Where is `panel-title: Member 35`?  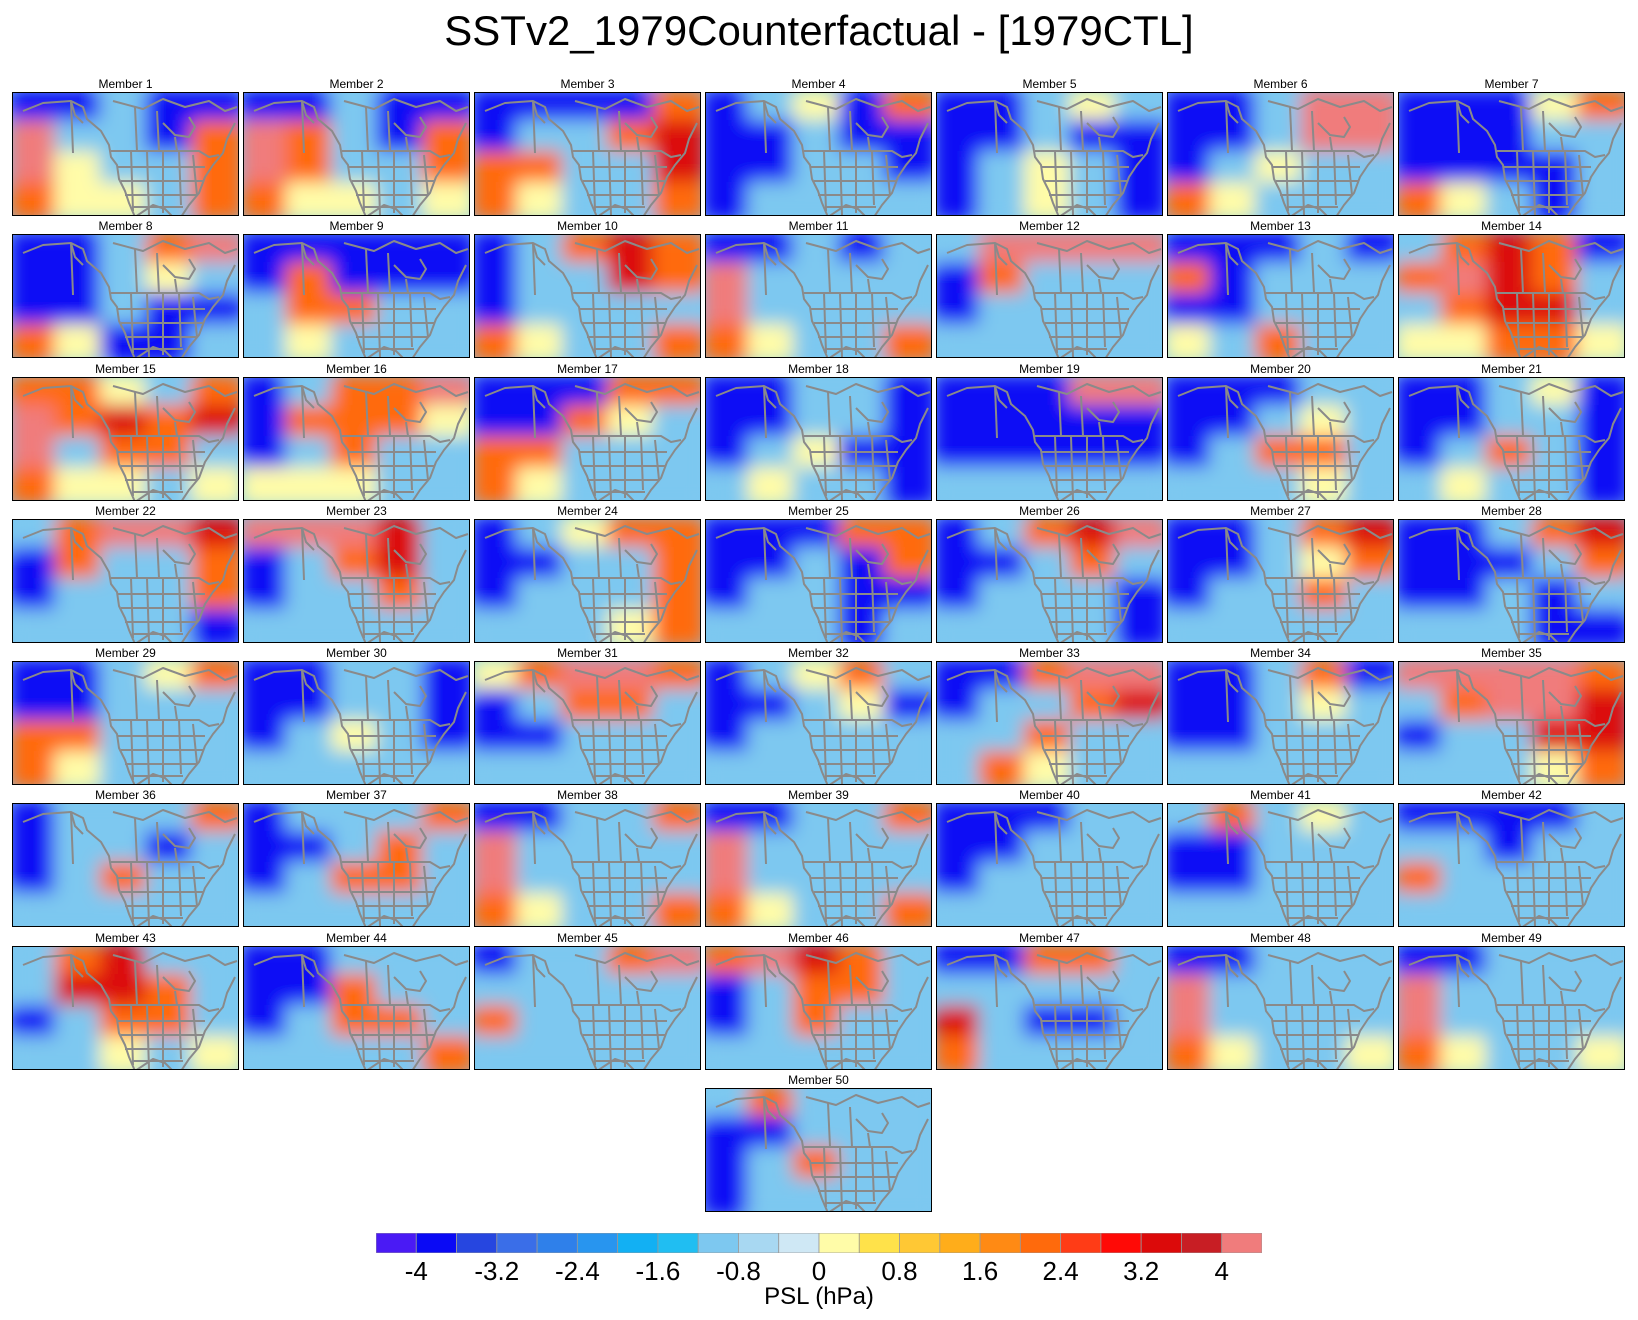 panel-title: Member 35 is located at coordinates (1511, 653).